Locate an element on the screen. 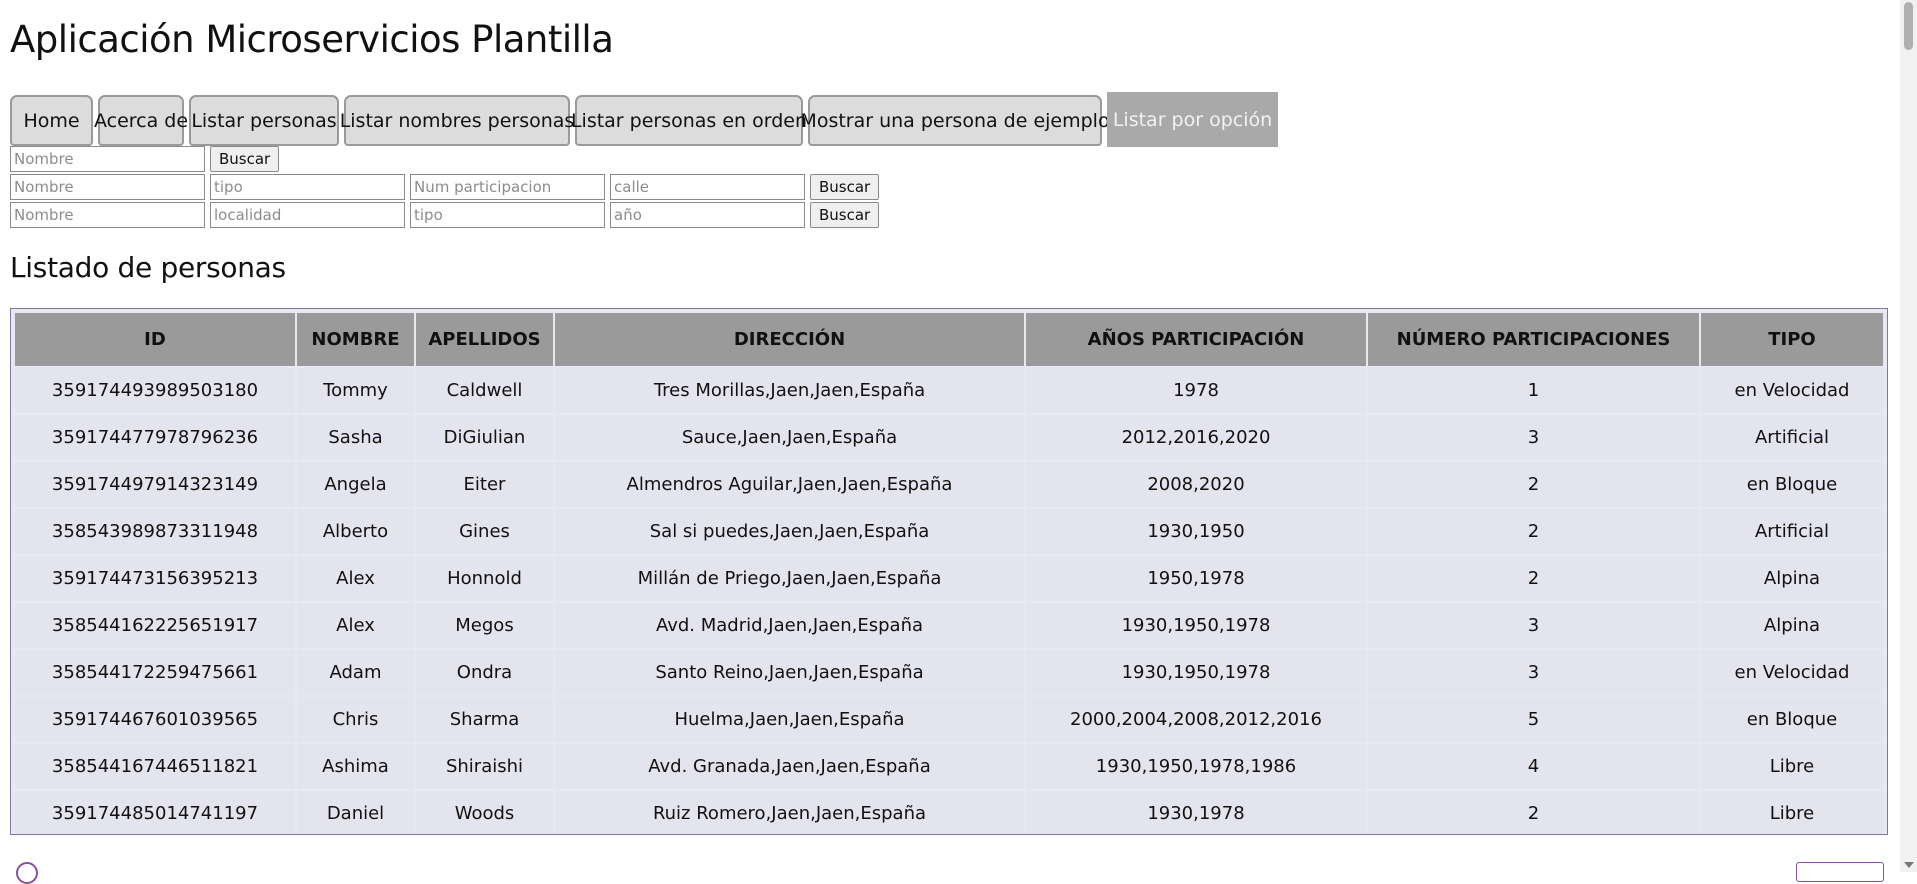 The width and height of the screenshot is (1917, 884). cell-nombre: Angela is located at coordinates (355, 484).